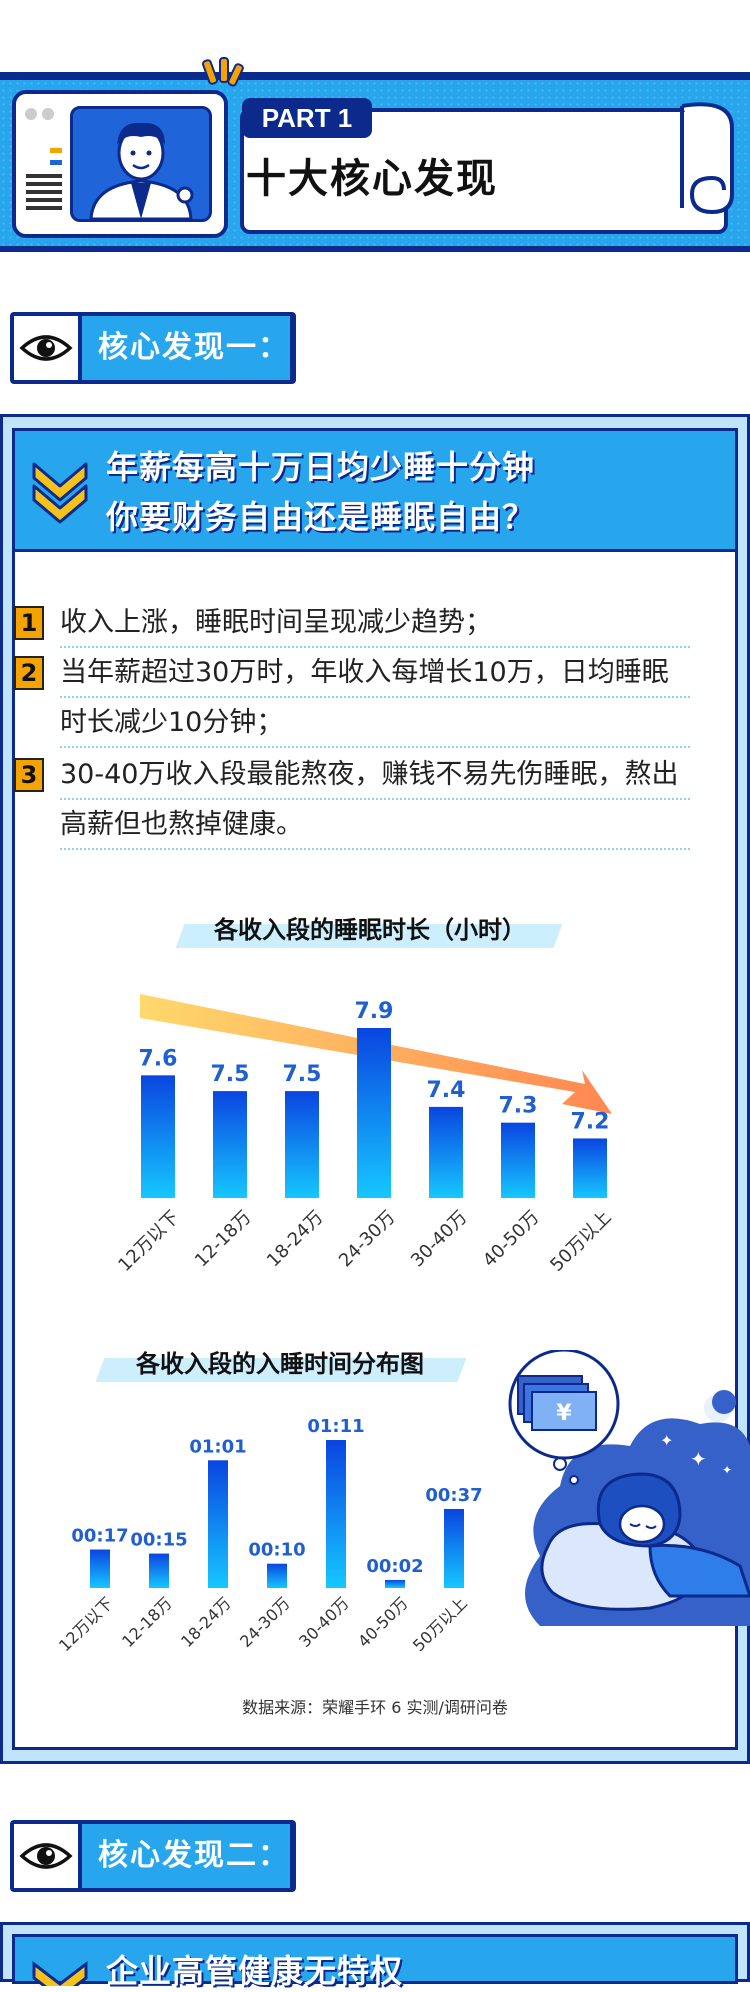 Image resolution: width=750 pixels, height=1992 pixels. I want to click on data-label: 7.4, so click(446, 1090).